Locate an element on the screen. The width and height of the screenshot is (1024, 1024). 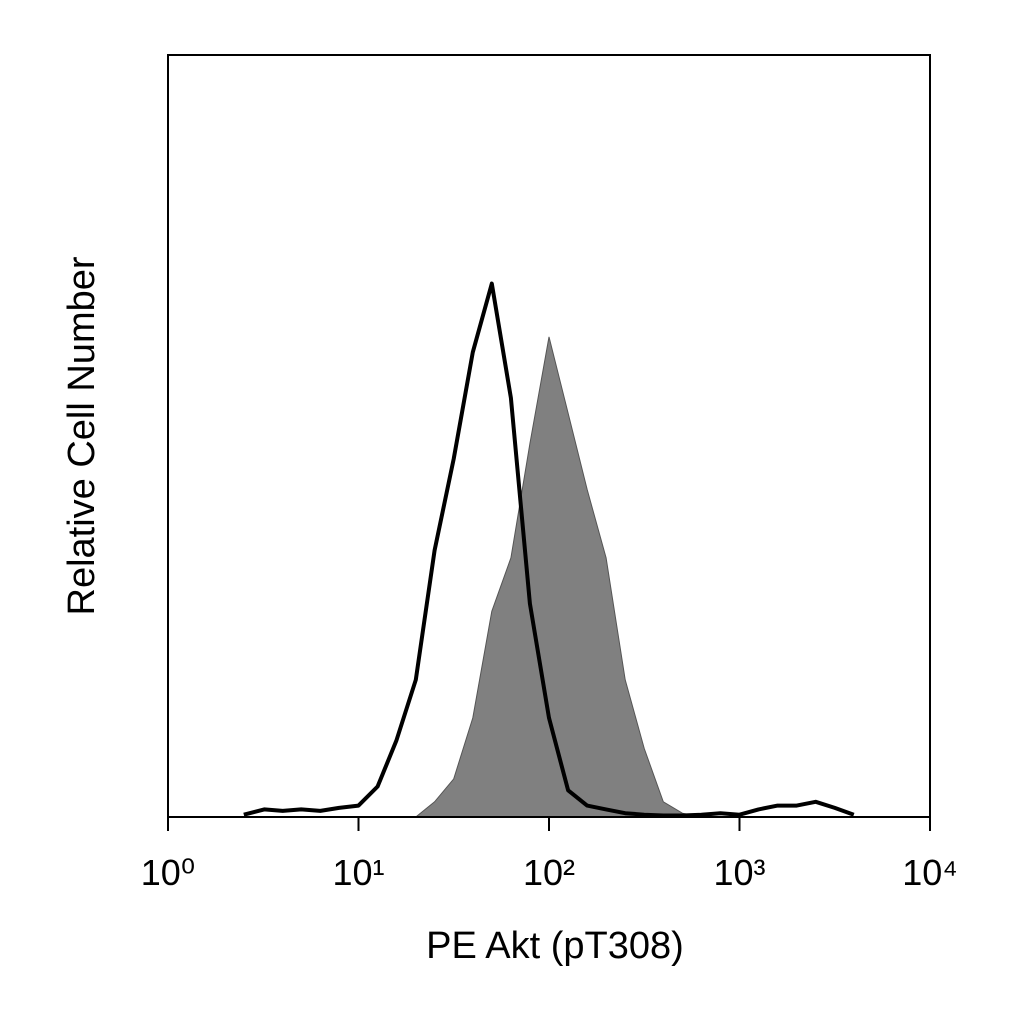
x-tick-label: 10³ is located at coordinates (739, 872).